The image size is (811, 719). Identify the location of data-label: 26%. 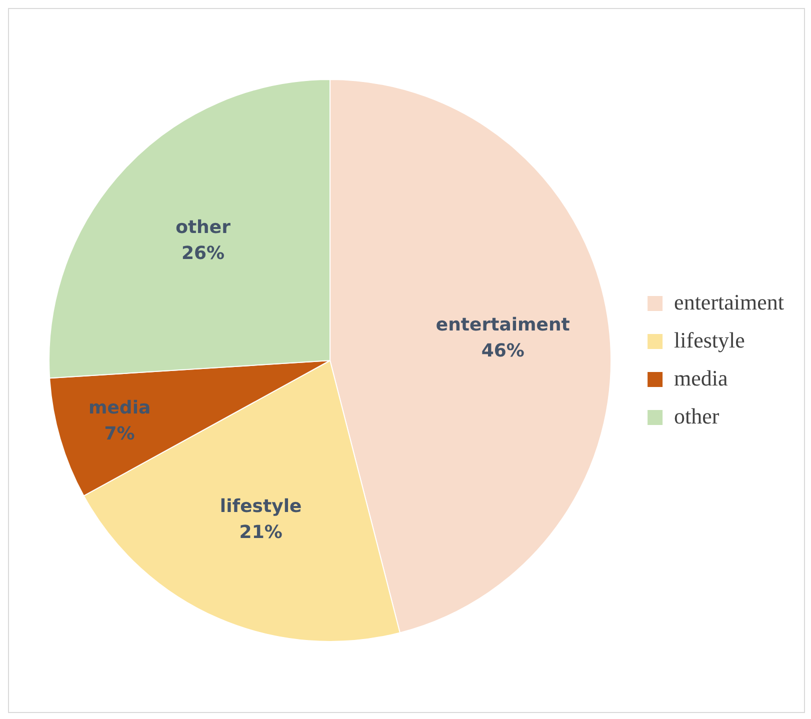
(203, 253).